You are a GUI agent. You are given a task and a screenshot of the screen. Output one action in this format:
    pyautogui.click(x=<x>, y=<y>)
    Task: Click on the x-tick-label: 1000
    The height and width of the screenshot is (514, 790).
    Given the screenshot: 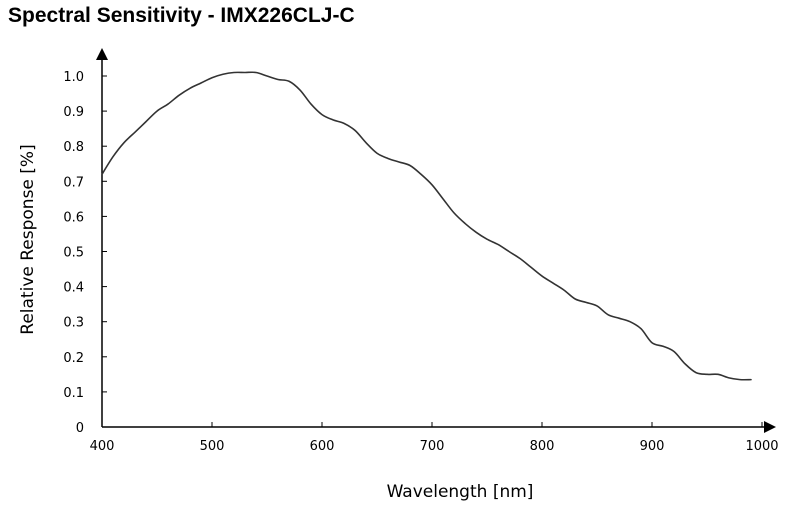 What is the action you would take?
    pyautogui.click(x=761, y=446)
    